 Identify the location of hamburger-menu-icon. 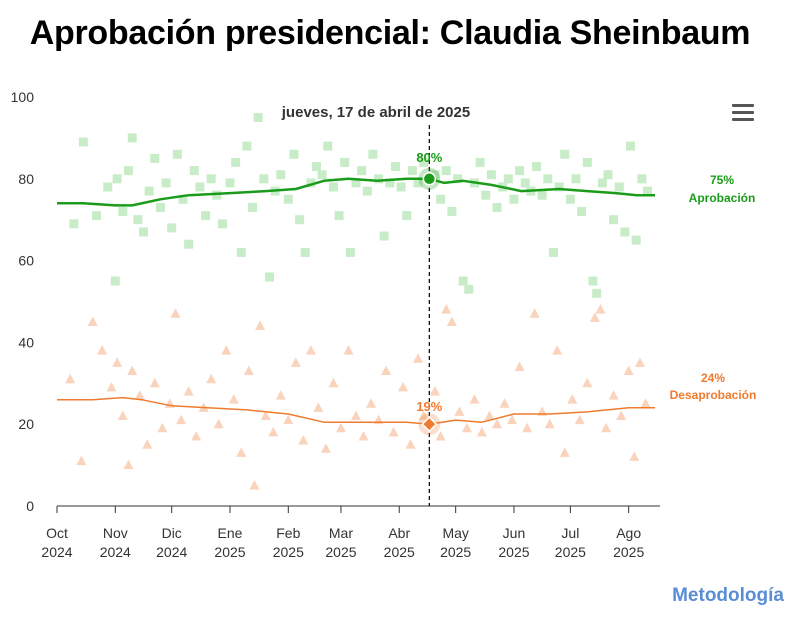
(743, 114).